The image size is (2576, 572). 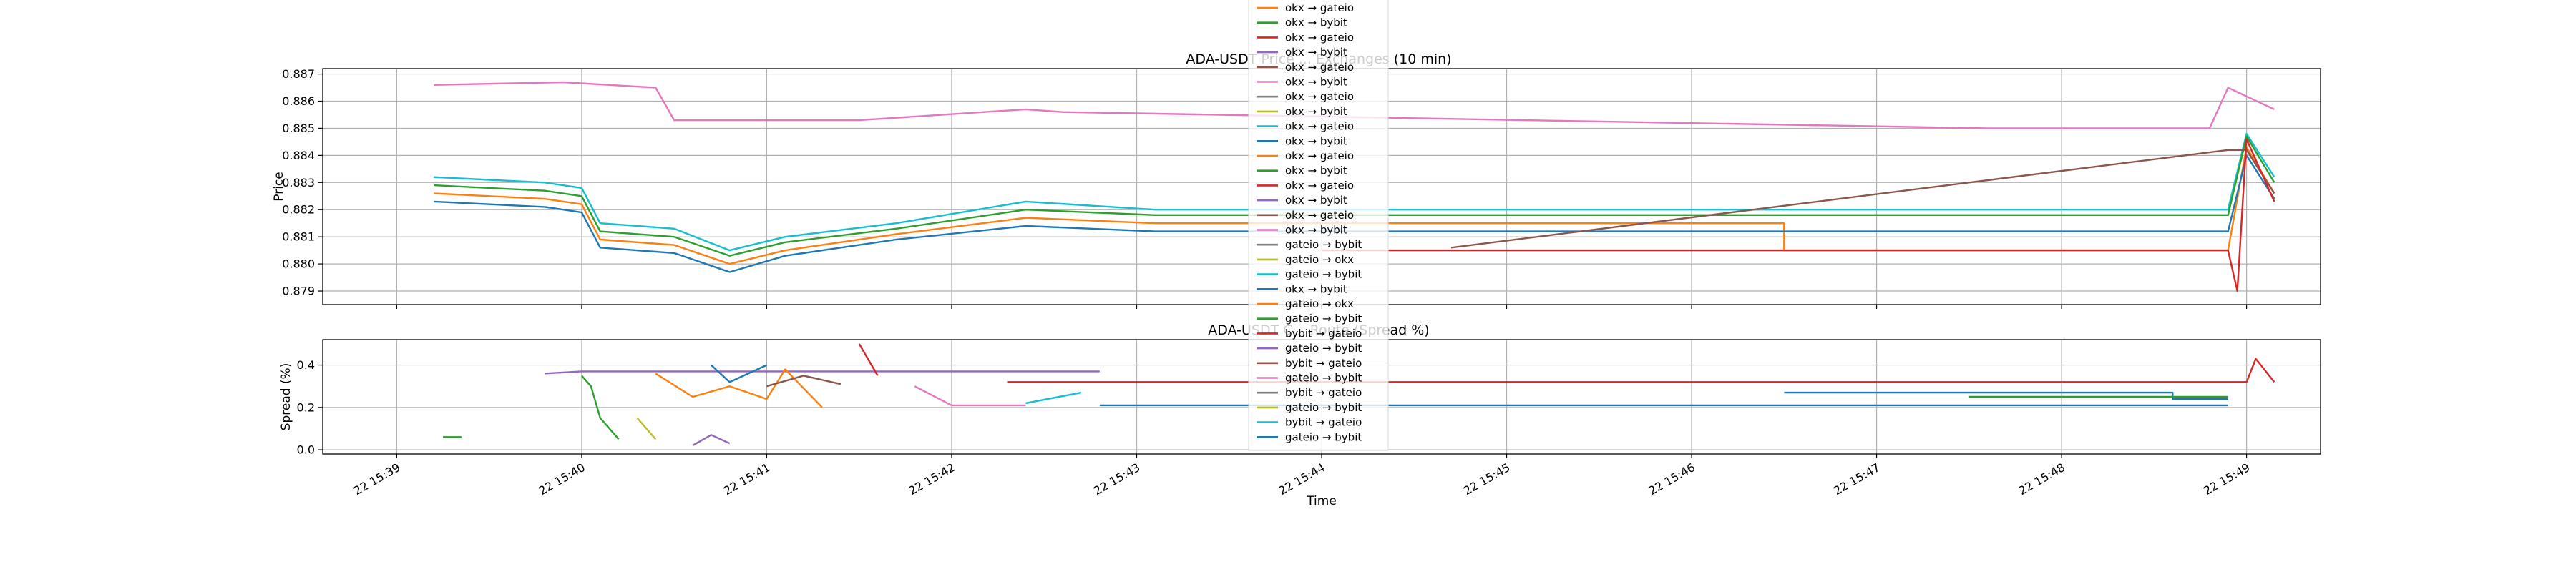 I want to click on y-tick-label: 0.2, so click(x=306, y=407).